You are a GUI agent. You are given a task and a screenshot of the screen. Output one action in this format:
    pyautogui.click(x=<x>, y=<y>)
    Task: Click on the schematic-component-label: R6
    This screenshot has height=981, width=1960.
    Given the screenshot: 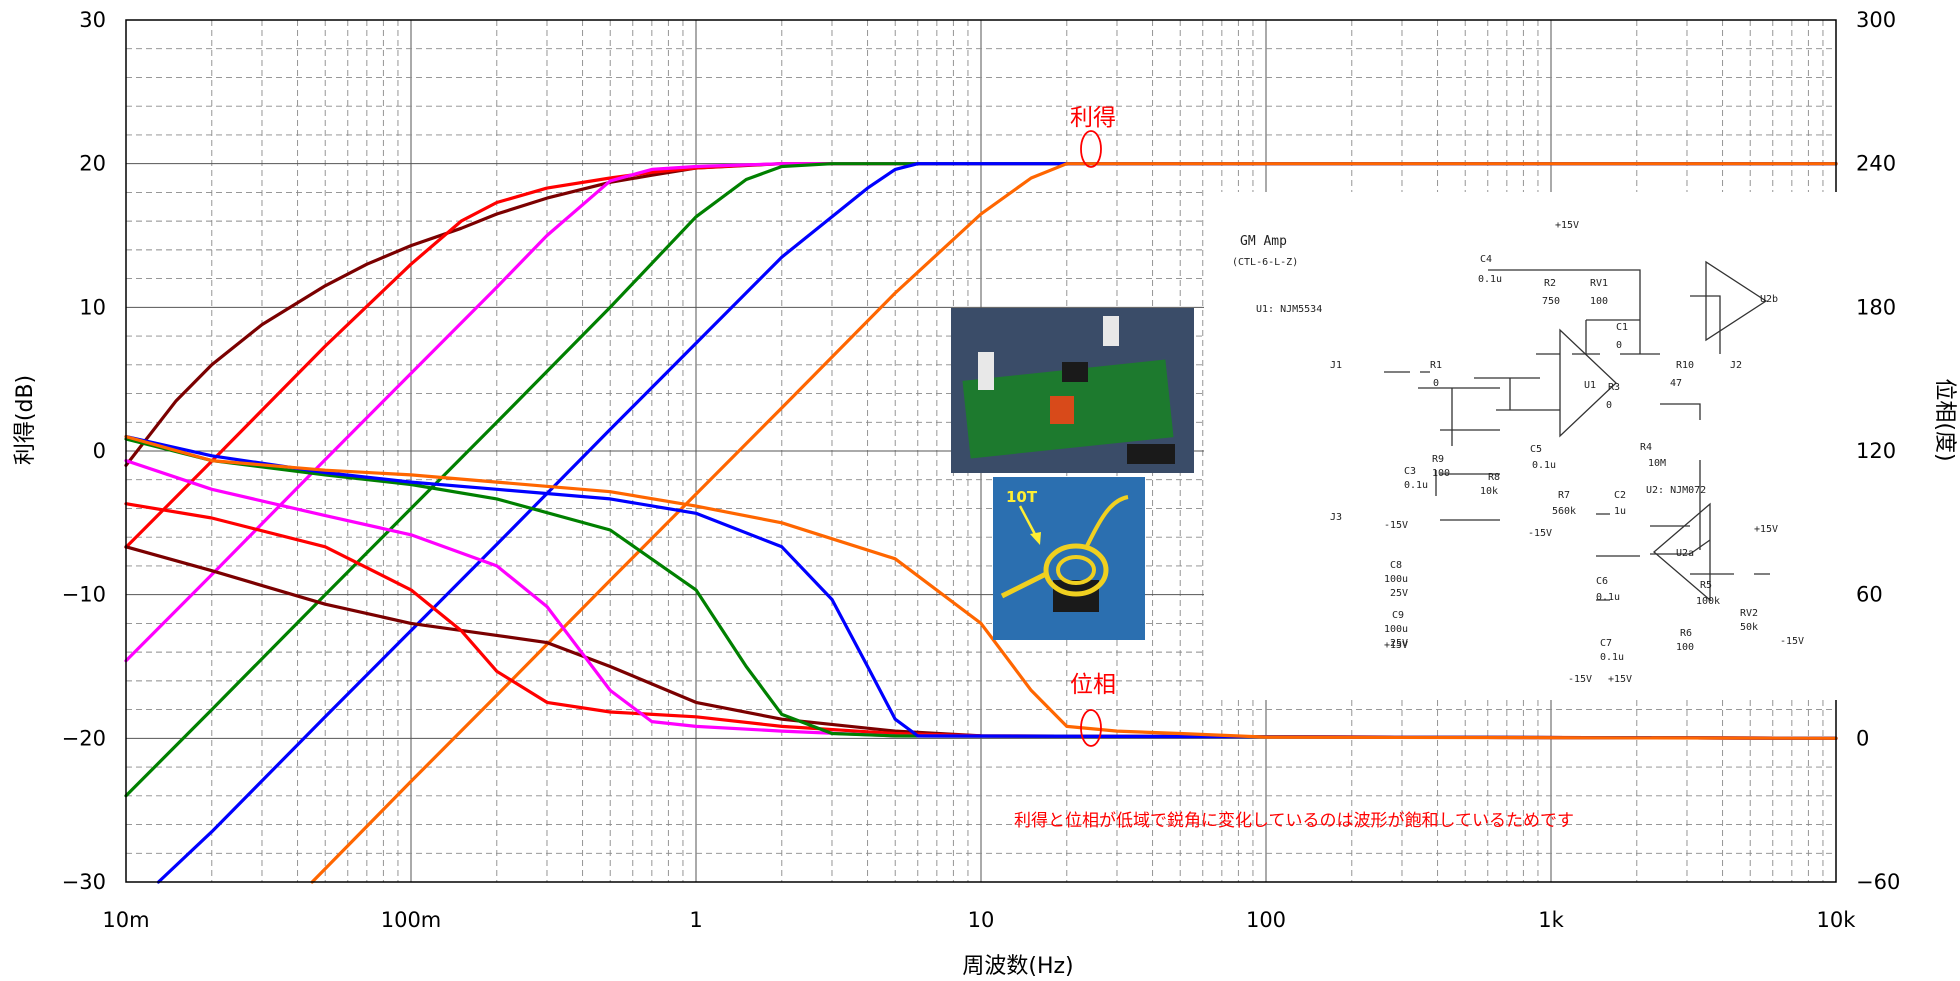 What is the action you would take?
    pyautogui.click(x=1686, y=633)
    